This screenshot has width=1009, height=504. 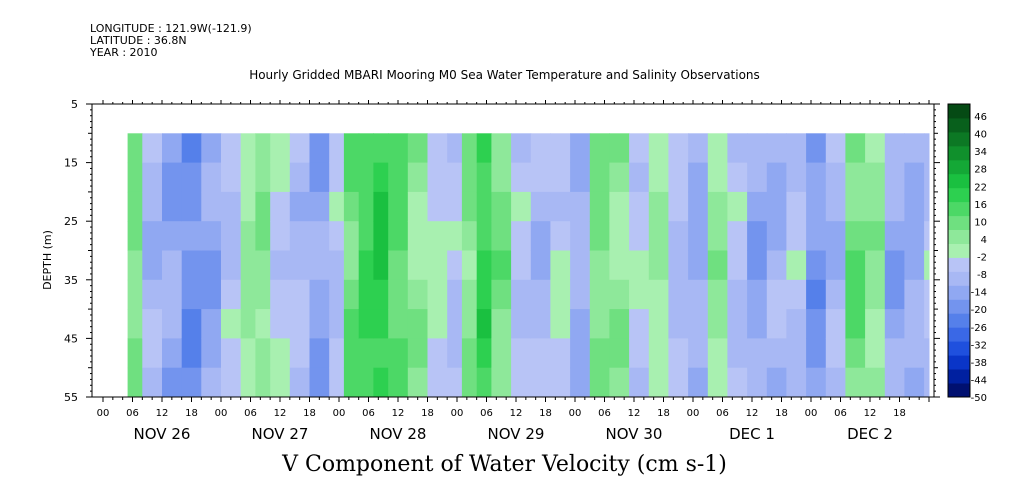 I want to click on colorbar-label: -20, so click(x=979, y=310).